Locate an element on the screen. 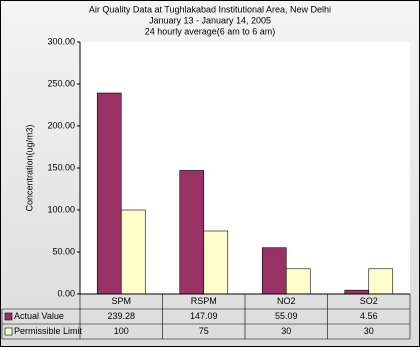  y-tick-label: 150.00 is located at coordinates (61, 167).